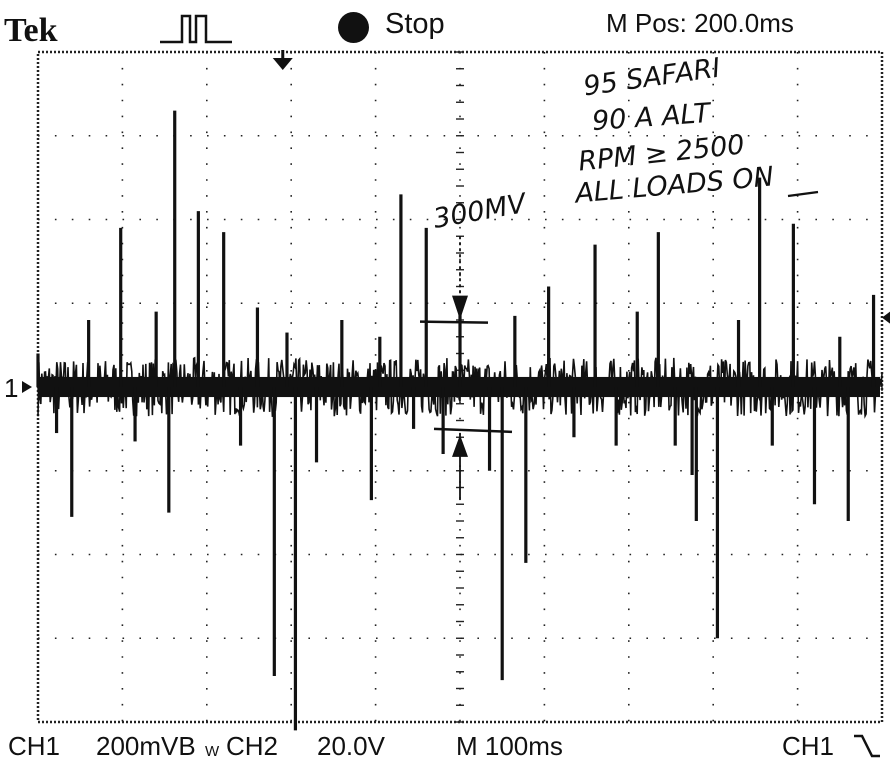 Image resolution: width=890 pixels, height=768 pixels. What do you see at coordinates (651, 117) in the screenshot?
I see `annotation-line-2: 90 A ALT` at bounding box center [651, 117].